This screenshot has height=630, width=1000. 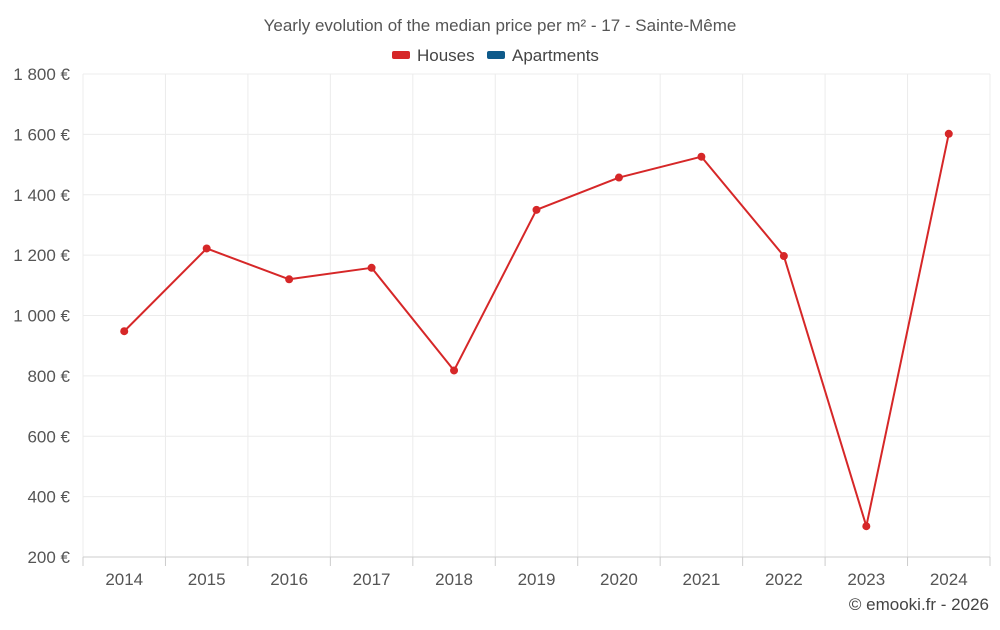 What do you see at coordinates (454, 579) in the screenshot?
I see `x-tick-label: 2018` at bounding box center [454, 579].